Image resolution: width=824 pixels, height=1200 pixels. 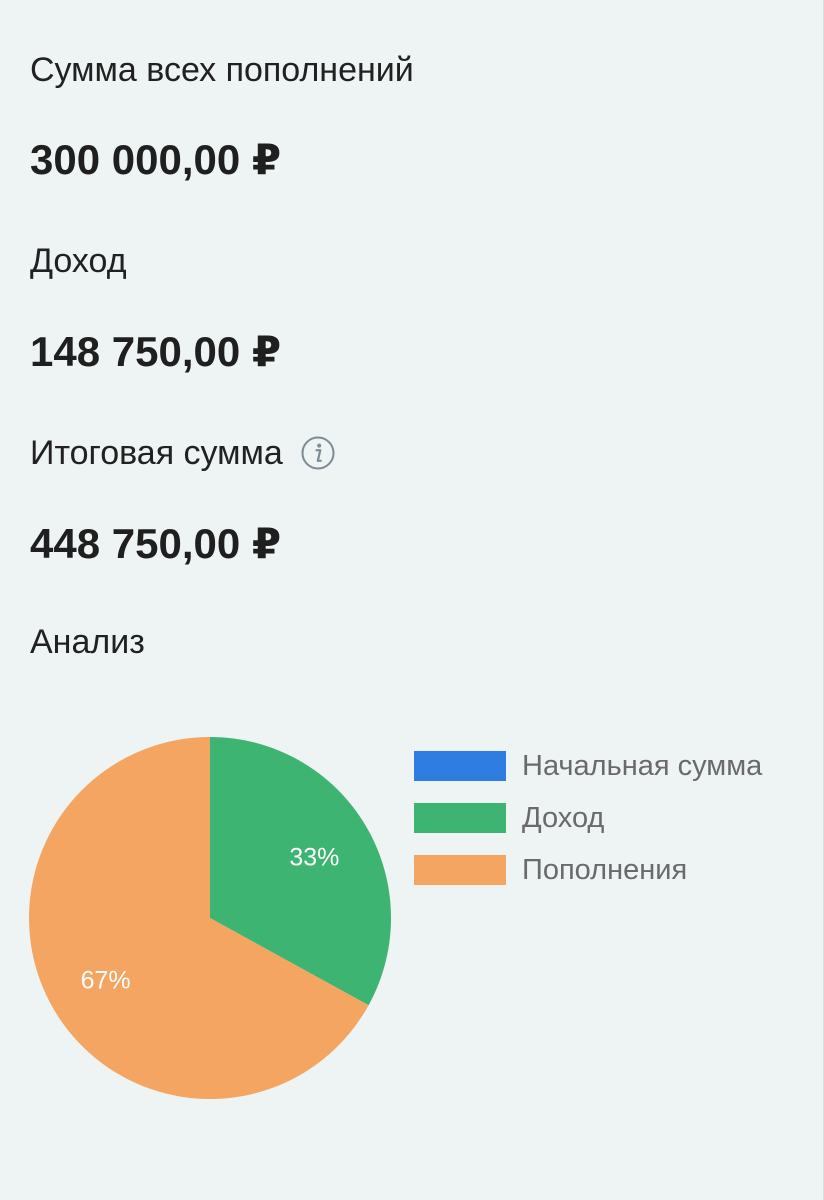 What do you see at coordinates (106, 981) in the screenshot?
I see `pie-slice-label-2: 67%` at bounding box center [106, 981].